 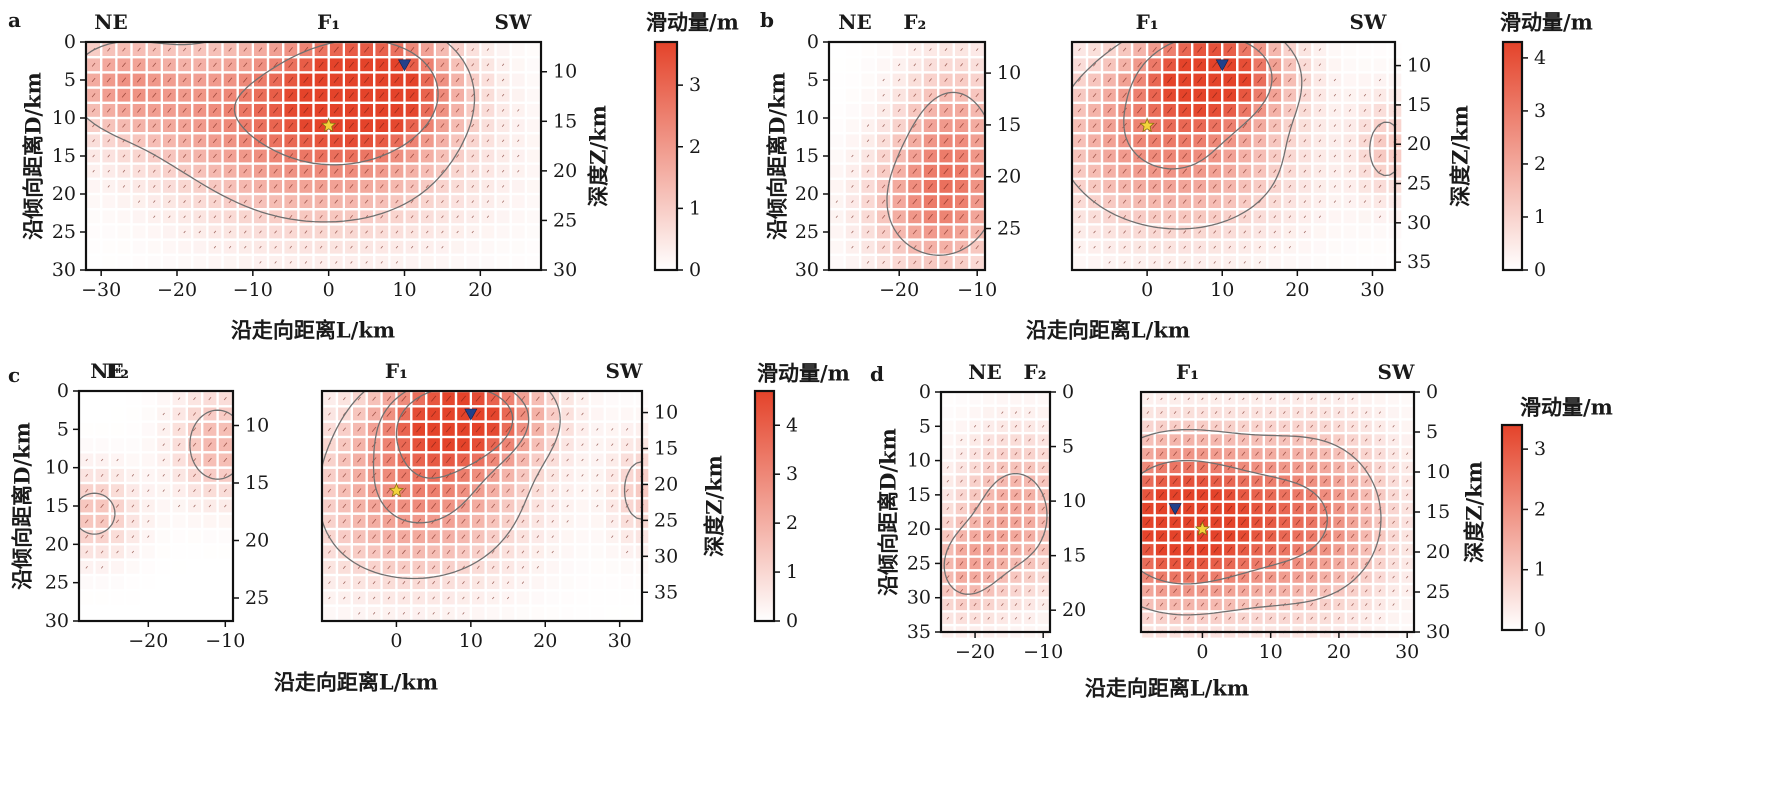 What do you see at coordinates (620, 641) in the screenshot?
I see `x-tick-label: 30` at bounding box center [620, 641].